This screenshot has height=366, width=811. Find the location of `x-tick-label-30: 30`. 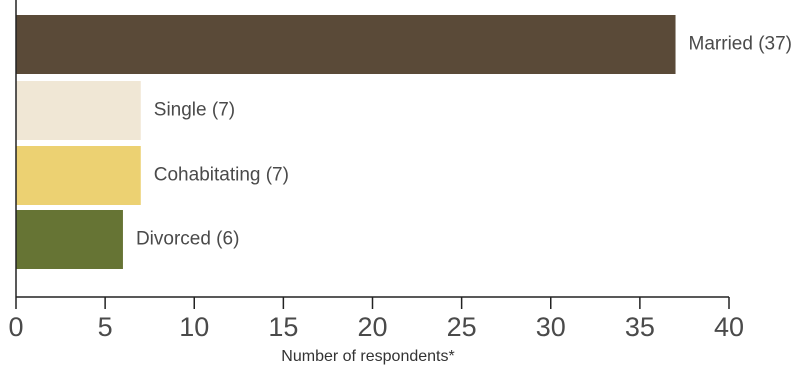

x-tick-label-30: 30 is located at coordinates (551, 327).